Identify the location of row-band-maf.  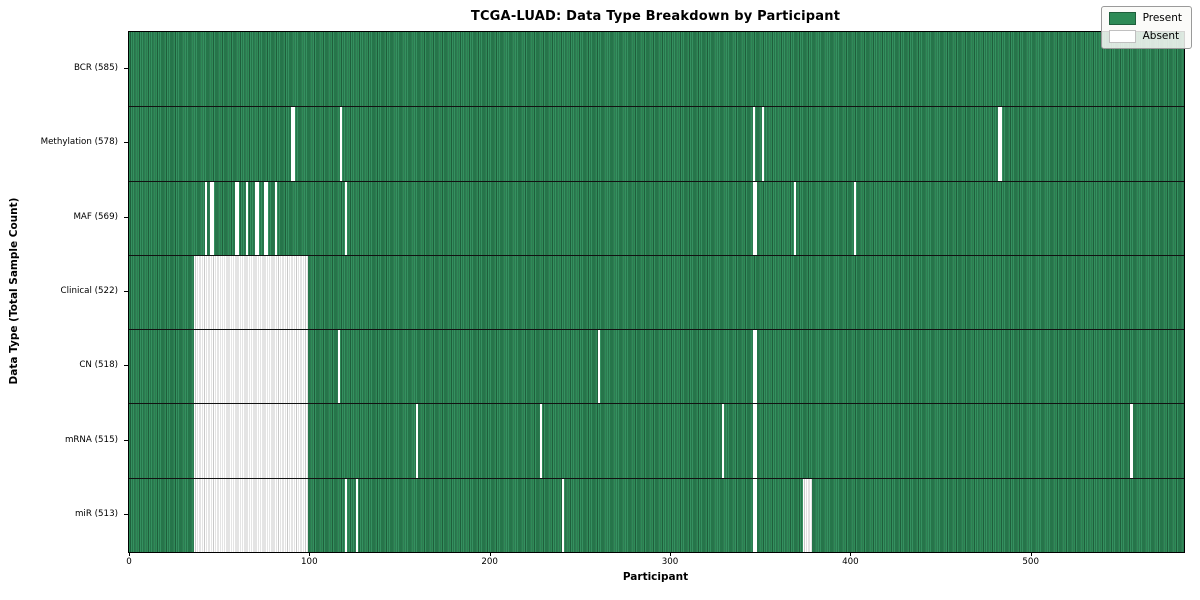
(656, 217).